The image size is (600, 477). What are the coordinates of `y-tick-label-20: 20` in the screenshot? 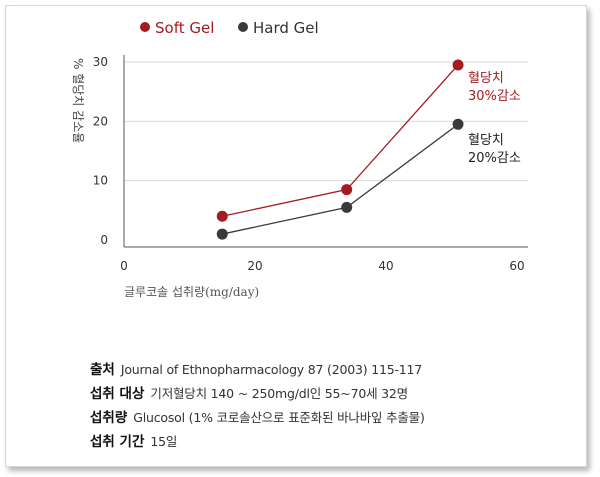 It's located at (100, 121).